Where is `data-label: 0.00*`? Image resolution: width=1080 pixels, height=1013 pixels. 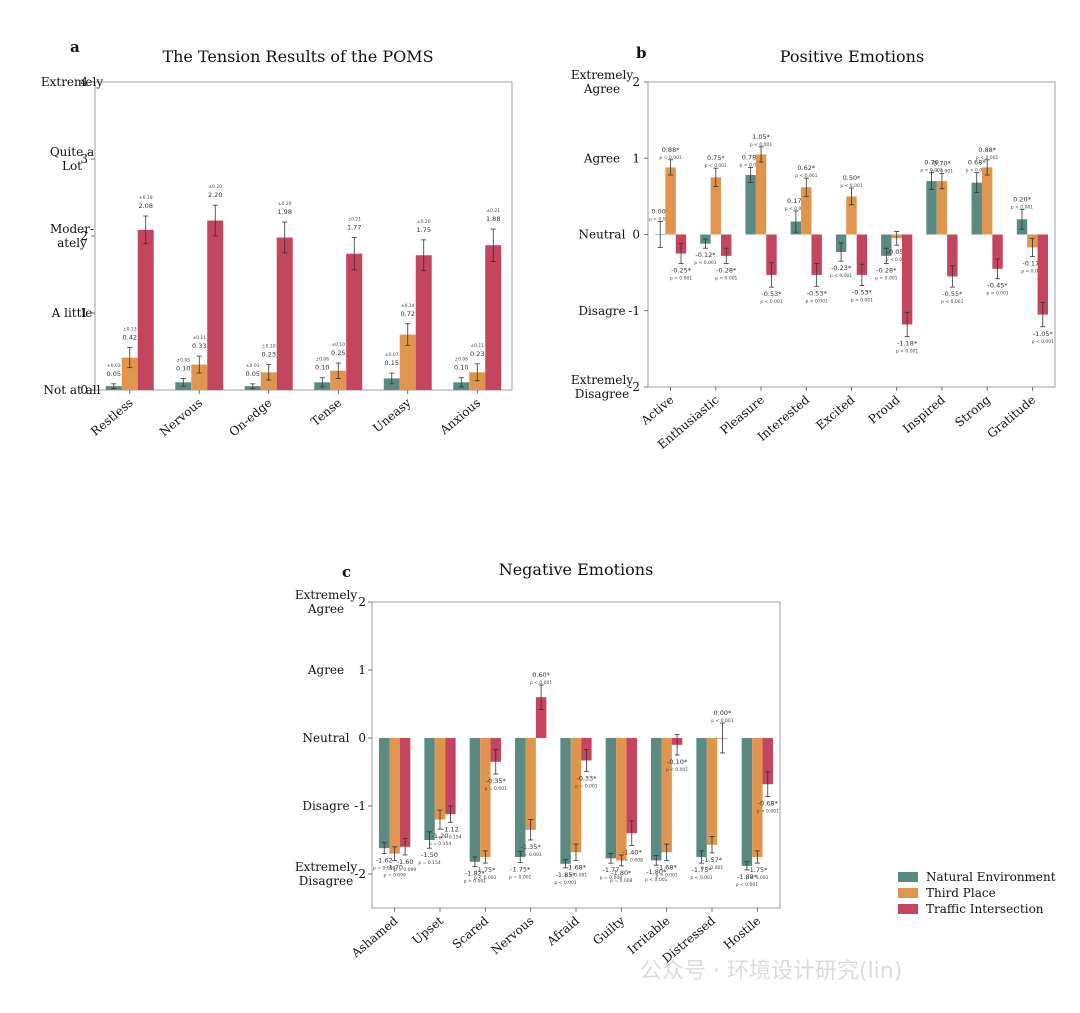 data-label: 0.00* is located at coordinates (660, 212).